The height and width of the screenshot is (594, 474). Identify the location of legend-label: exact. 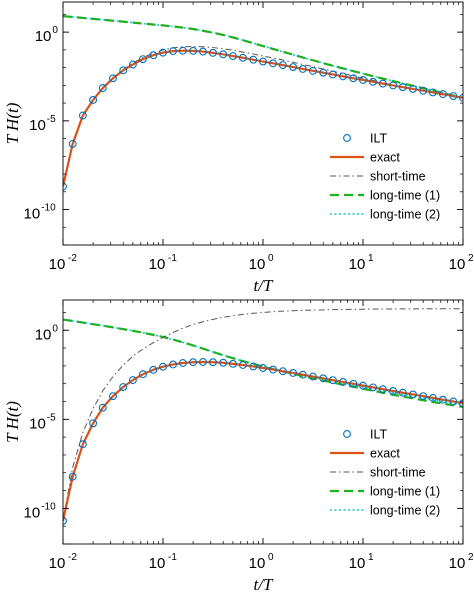
(385, 454).